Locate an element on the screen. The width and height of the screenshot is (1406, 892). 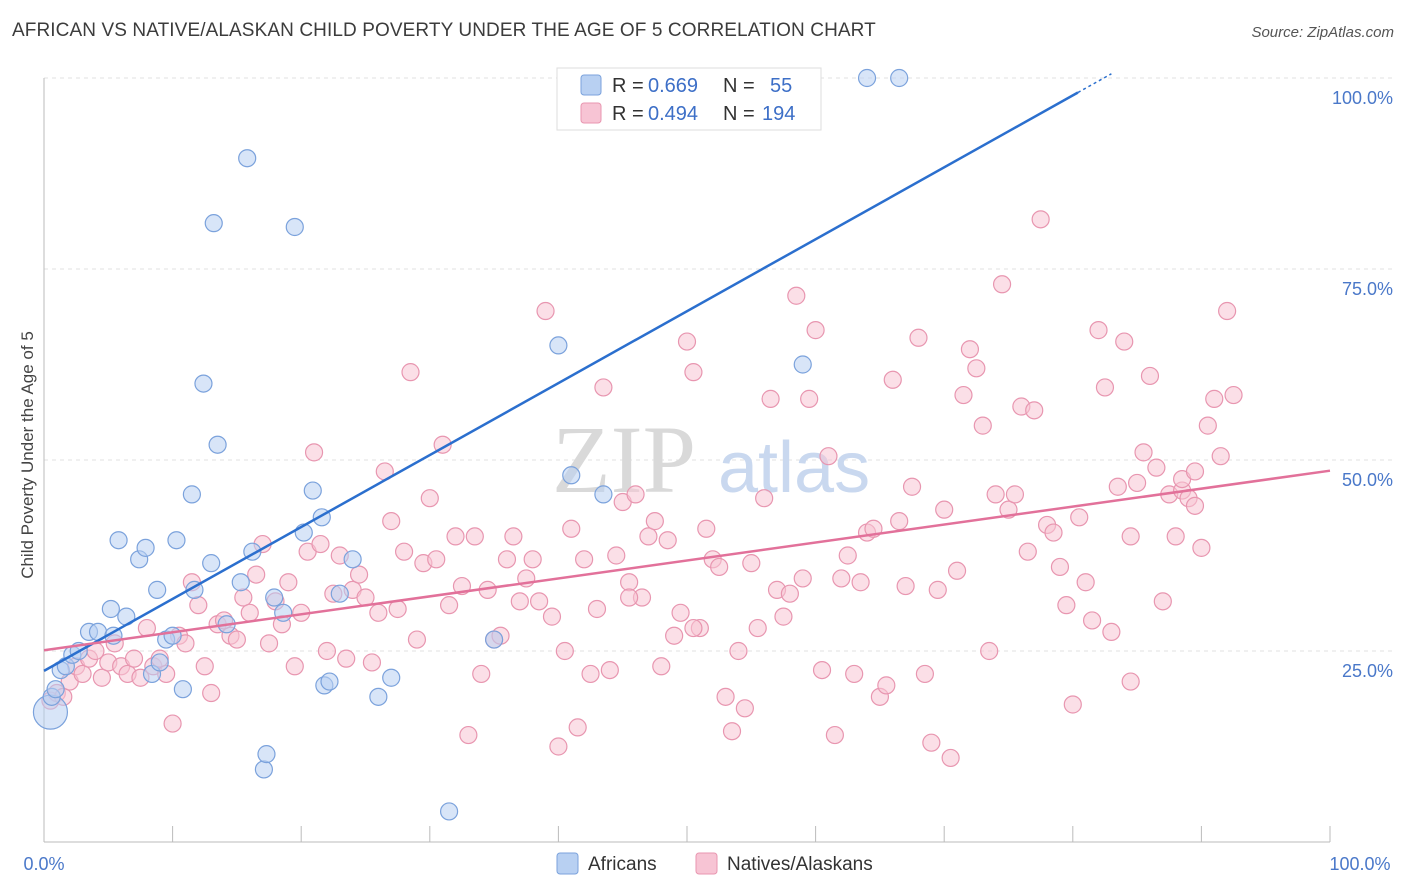
legend-n-natives: 194 is located at coordinates (778, 114).